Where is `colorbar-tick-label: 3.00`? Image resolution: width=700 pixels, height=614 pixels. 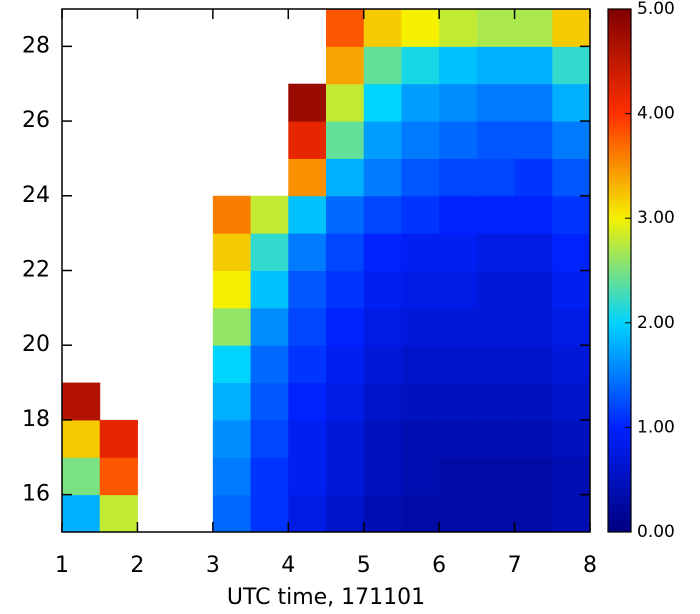
colorbar-tick-label: 3.00 is located at coordinates (656, 218).